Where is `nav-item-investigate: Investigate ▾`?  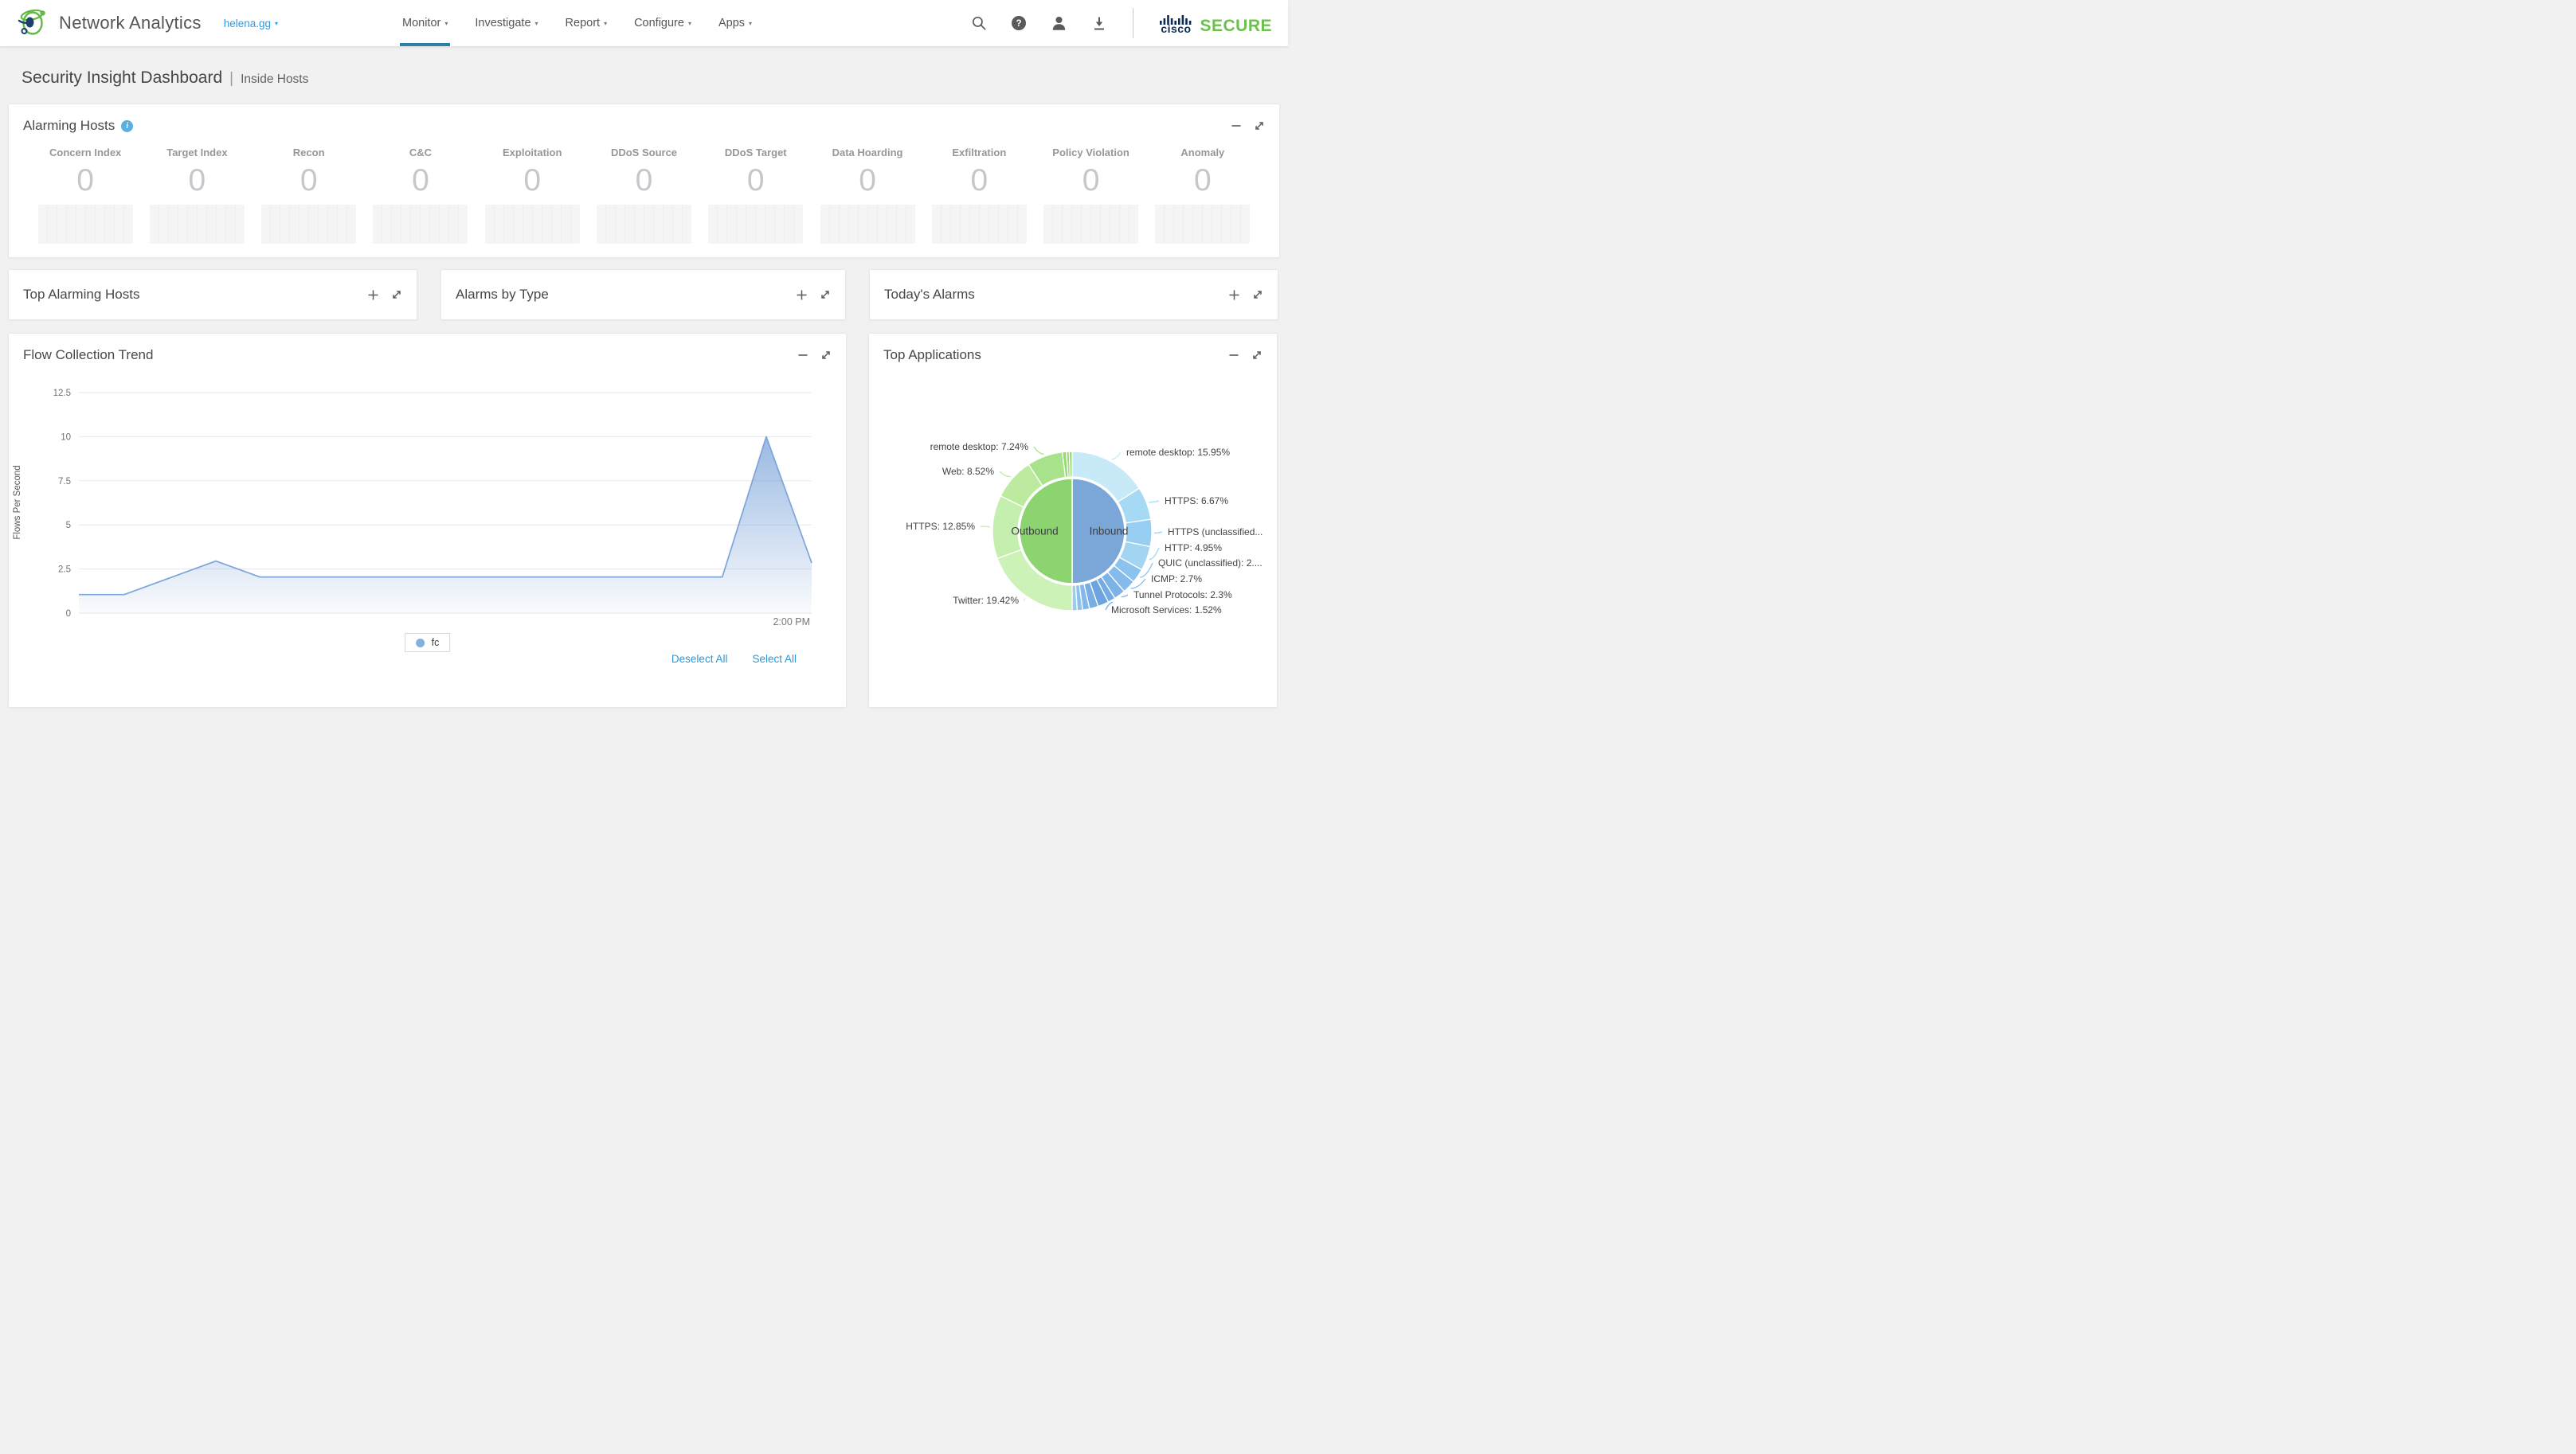
nav-item-investigate: Investigate ▾ is located at coordinates (506, 23).